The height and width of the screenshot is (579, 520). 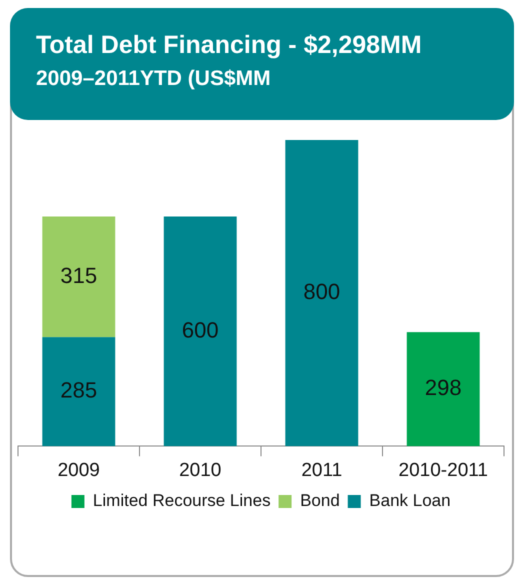 I want to click on data-label: 315, so click(x=79, y=275).